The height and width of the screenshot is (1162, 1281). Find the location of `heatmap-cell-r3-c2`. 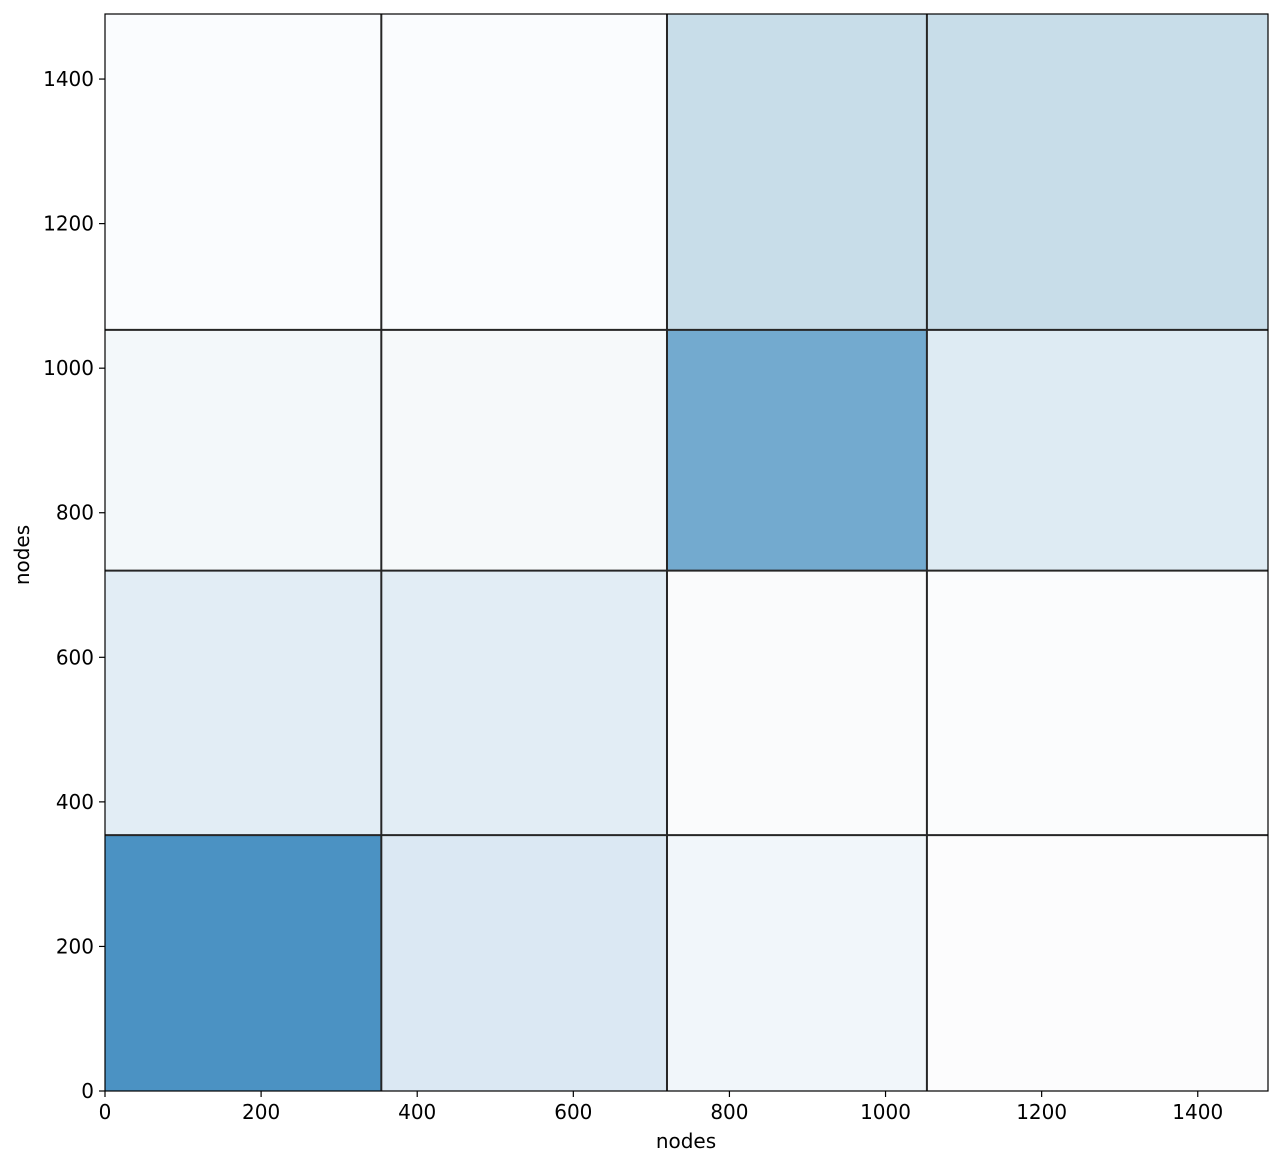

heatmap-cell-r3-c2 is located at coordinates (796, 172).